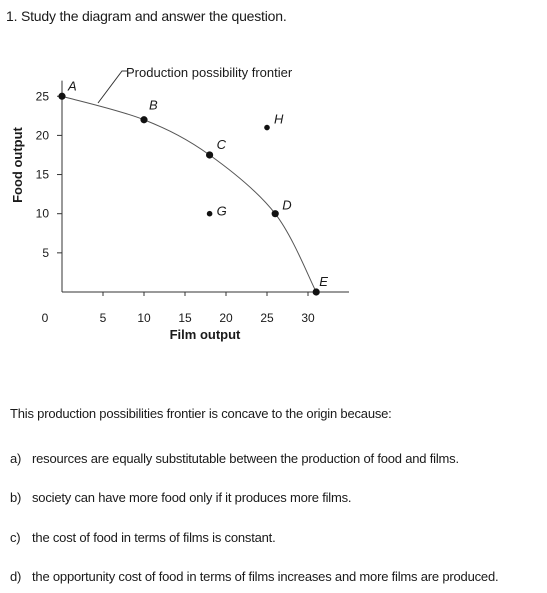  What do you see at coordinates (209, 213) in the screenshot?
I see `point-g` at bounding box center [209, 213].